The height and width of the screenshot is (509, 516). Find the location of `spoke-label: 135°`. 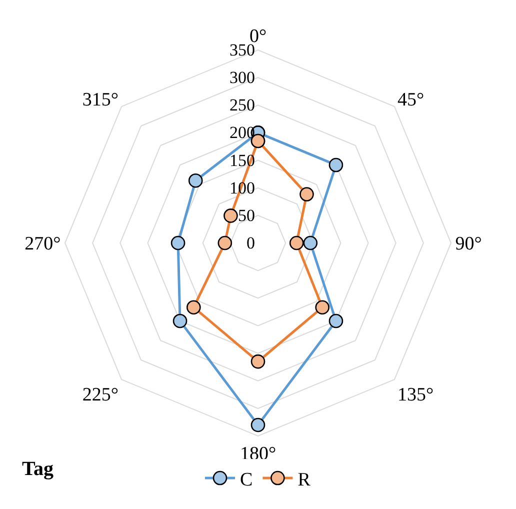

spoke-label: 135° is located at coordinates (416, 395).